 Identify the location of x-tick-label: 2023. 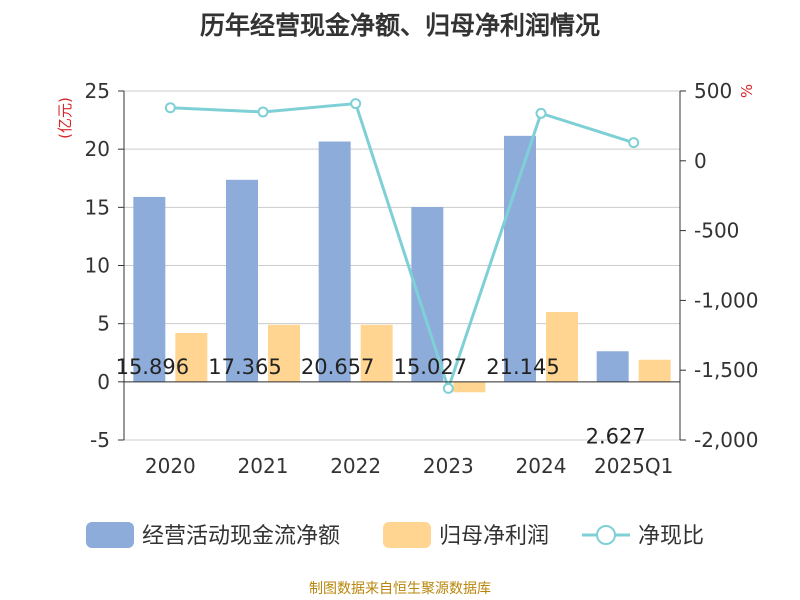
(448, 466).